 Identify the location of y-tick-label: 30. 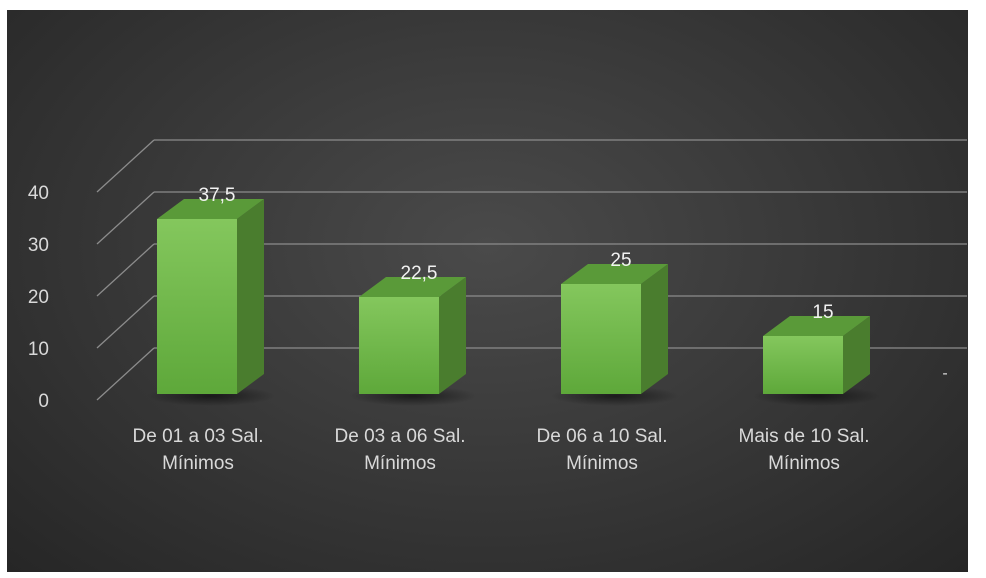
(38, 245).